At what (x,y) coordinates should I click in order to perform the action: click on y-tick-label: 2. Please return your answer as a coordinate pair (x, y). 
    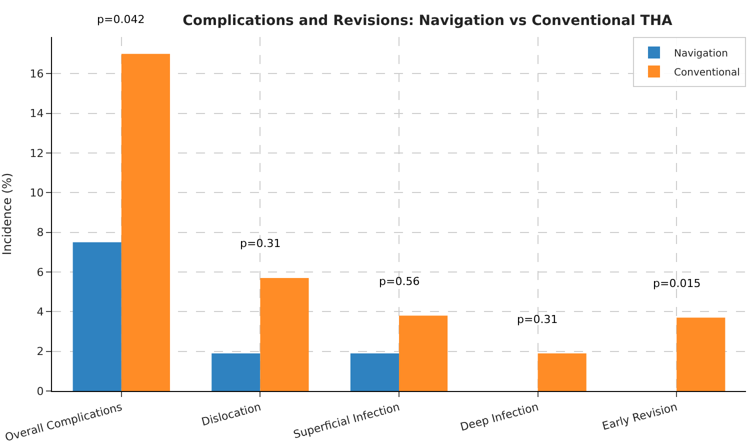
    Looking at the image, I should click on (40, 351).